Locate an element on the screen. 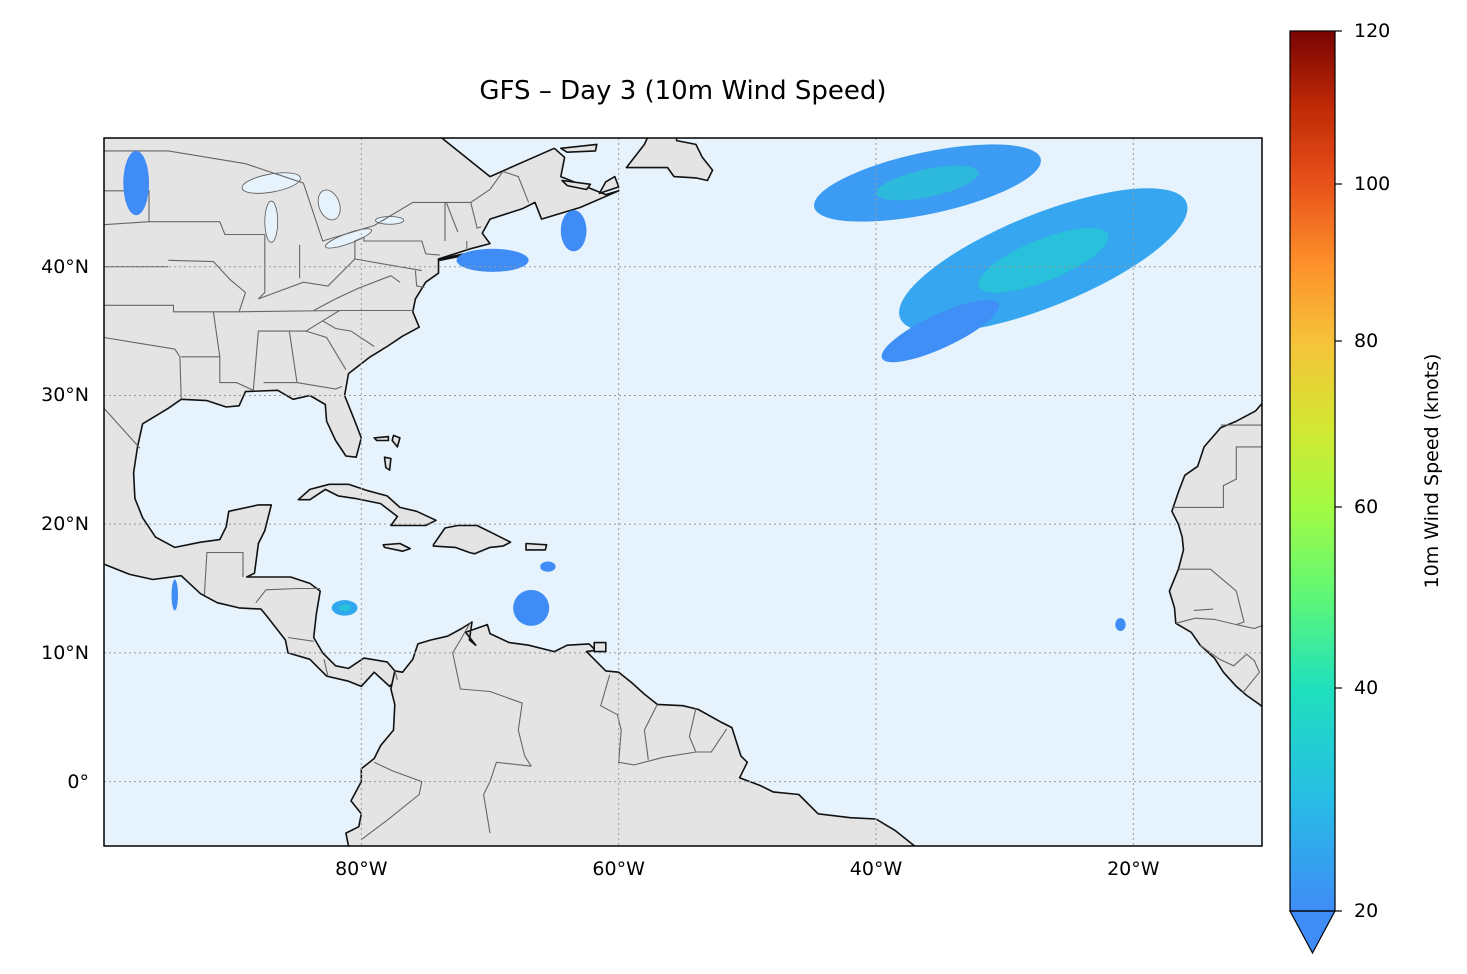  colorbar-frame is located at coordinates (1312, 471).